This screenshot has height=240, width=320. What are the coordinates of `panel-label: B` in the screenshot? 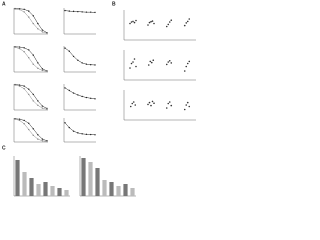 It's located at (114, 4).